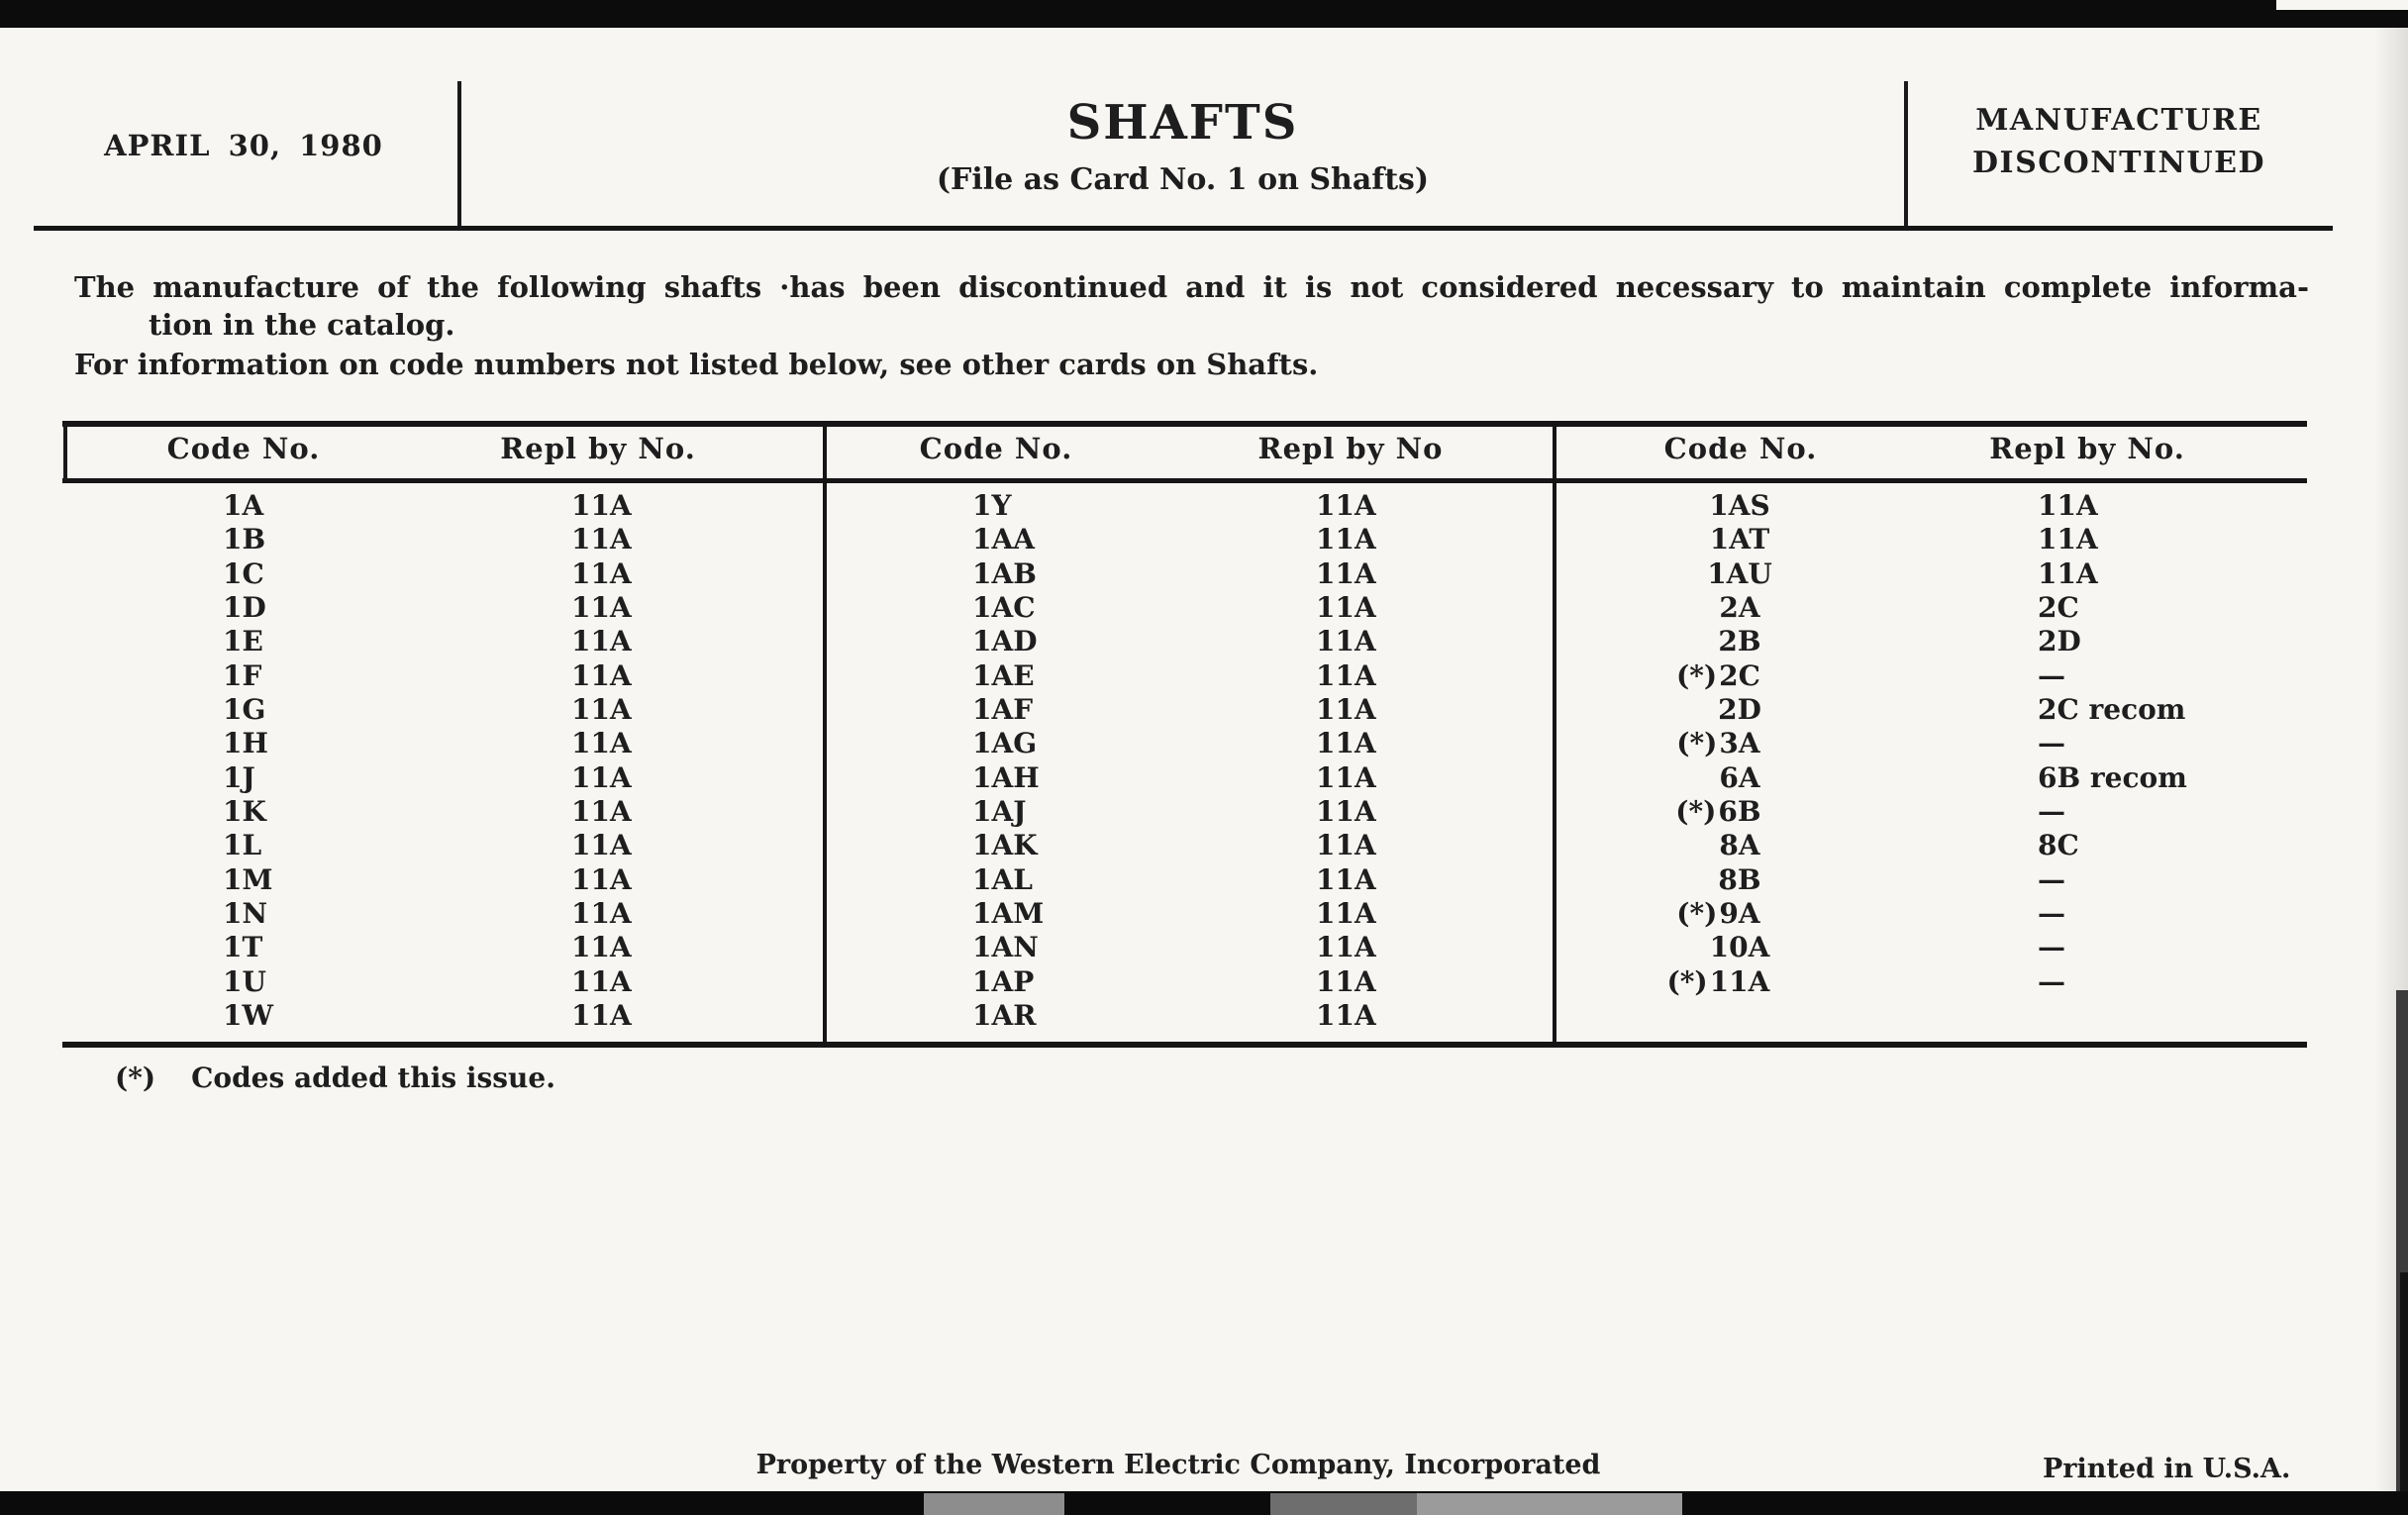 This screenshot has width=2408, height=1515. What do you see at coordinates (248, 879) in the screenshot?
I see `code-value: 1M` at bounding box center [248, 879].